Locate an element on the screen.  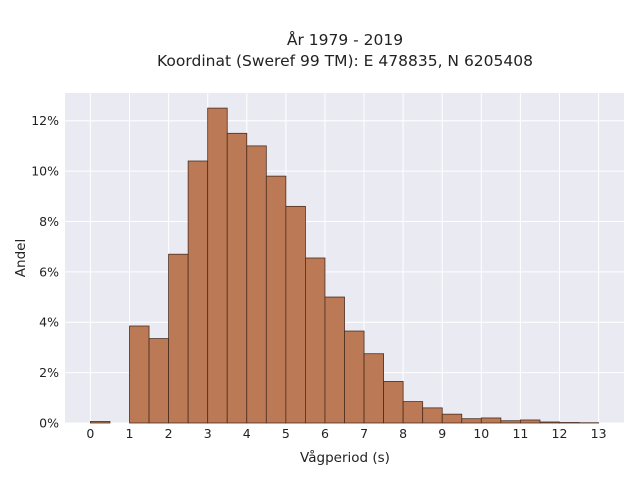
chart-title-line1: År 1979 - 2019 is located at coordinates (345, 39).